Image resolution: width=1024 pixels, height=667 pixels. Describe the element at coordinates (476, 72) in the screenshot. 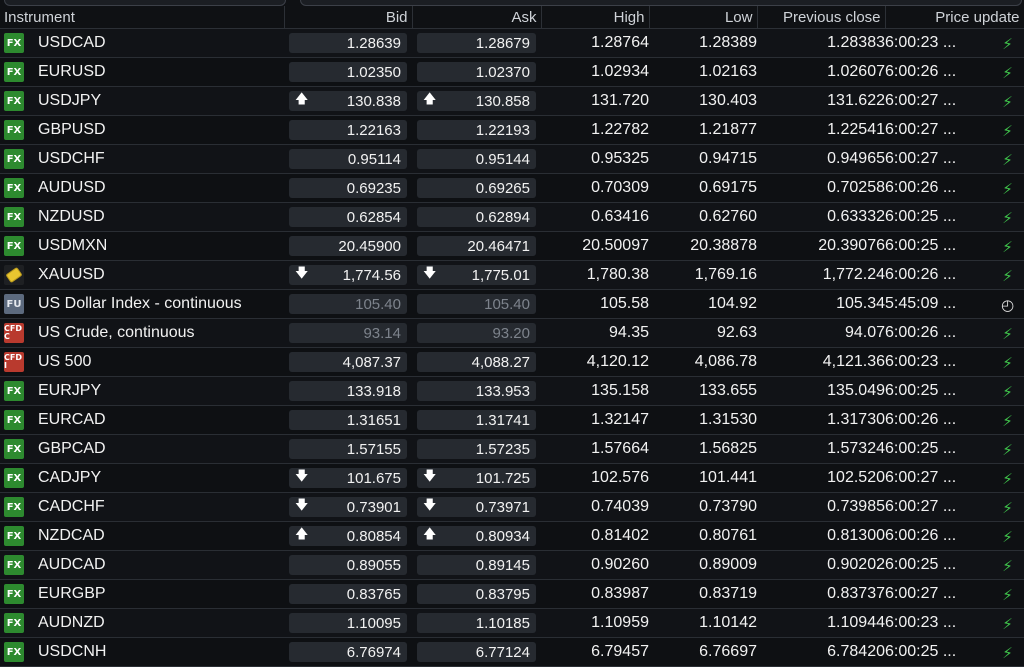

I see `ask-cell: 1.02370` at that location.